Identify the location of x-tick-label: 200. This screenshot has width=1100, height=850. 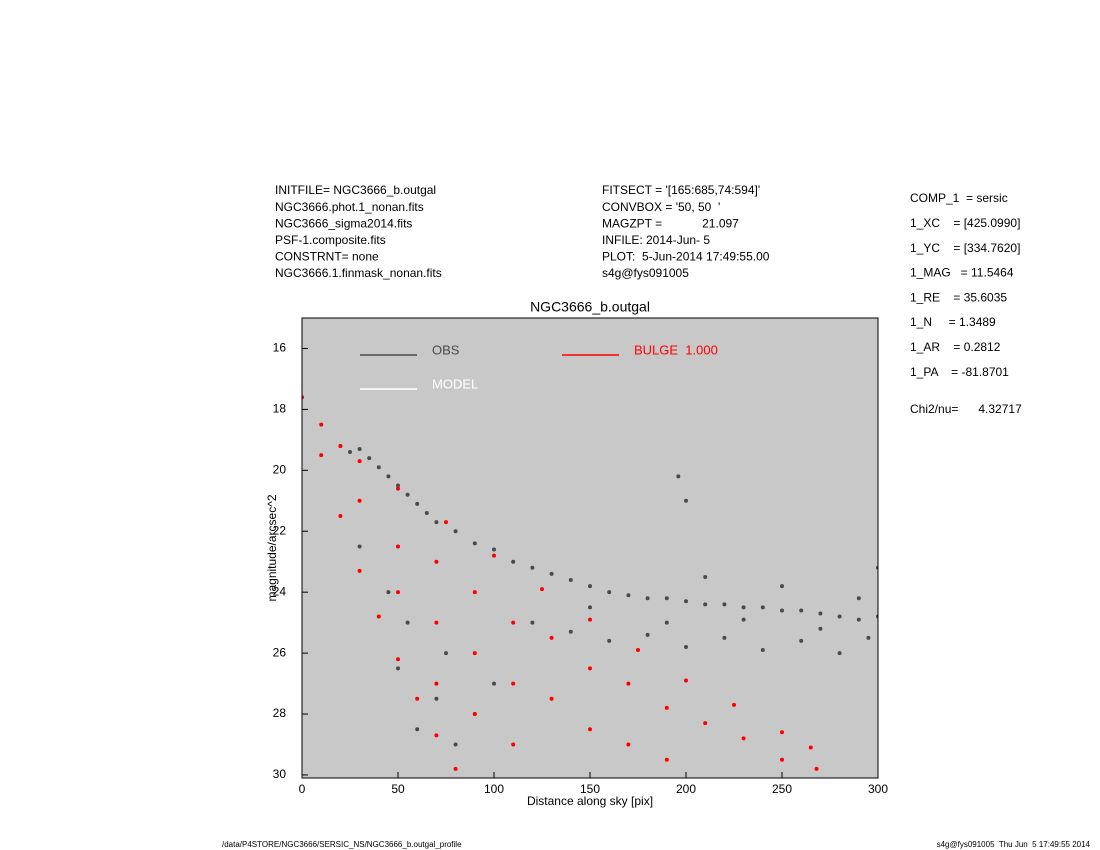
(686, 789).